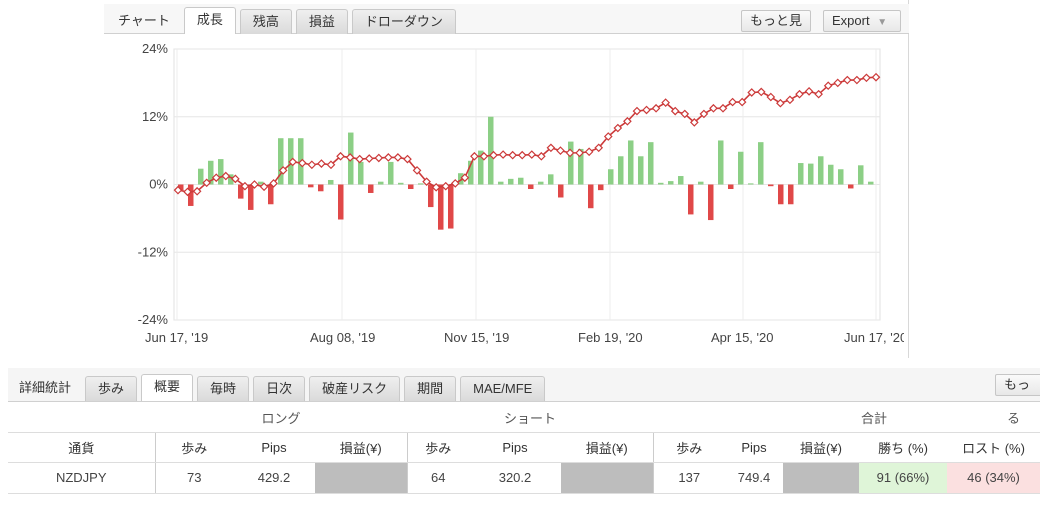 This screenshot has width=1040, height=505. What do you see at coordinates (155, 116) in the screenshot?
I see `y-tick-label: 12%` at bounding box center [155, 116].